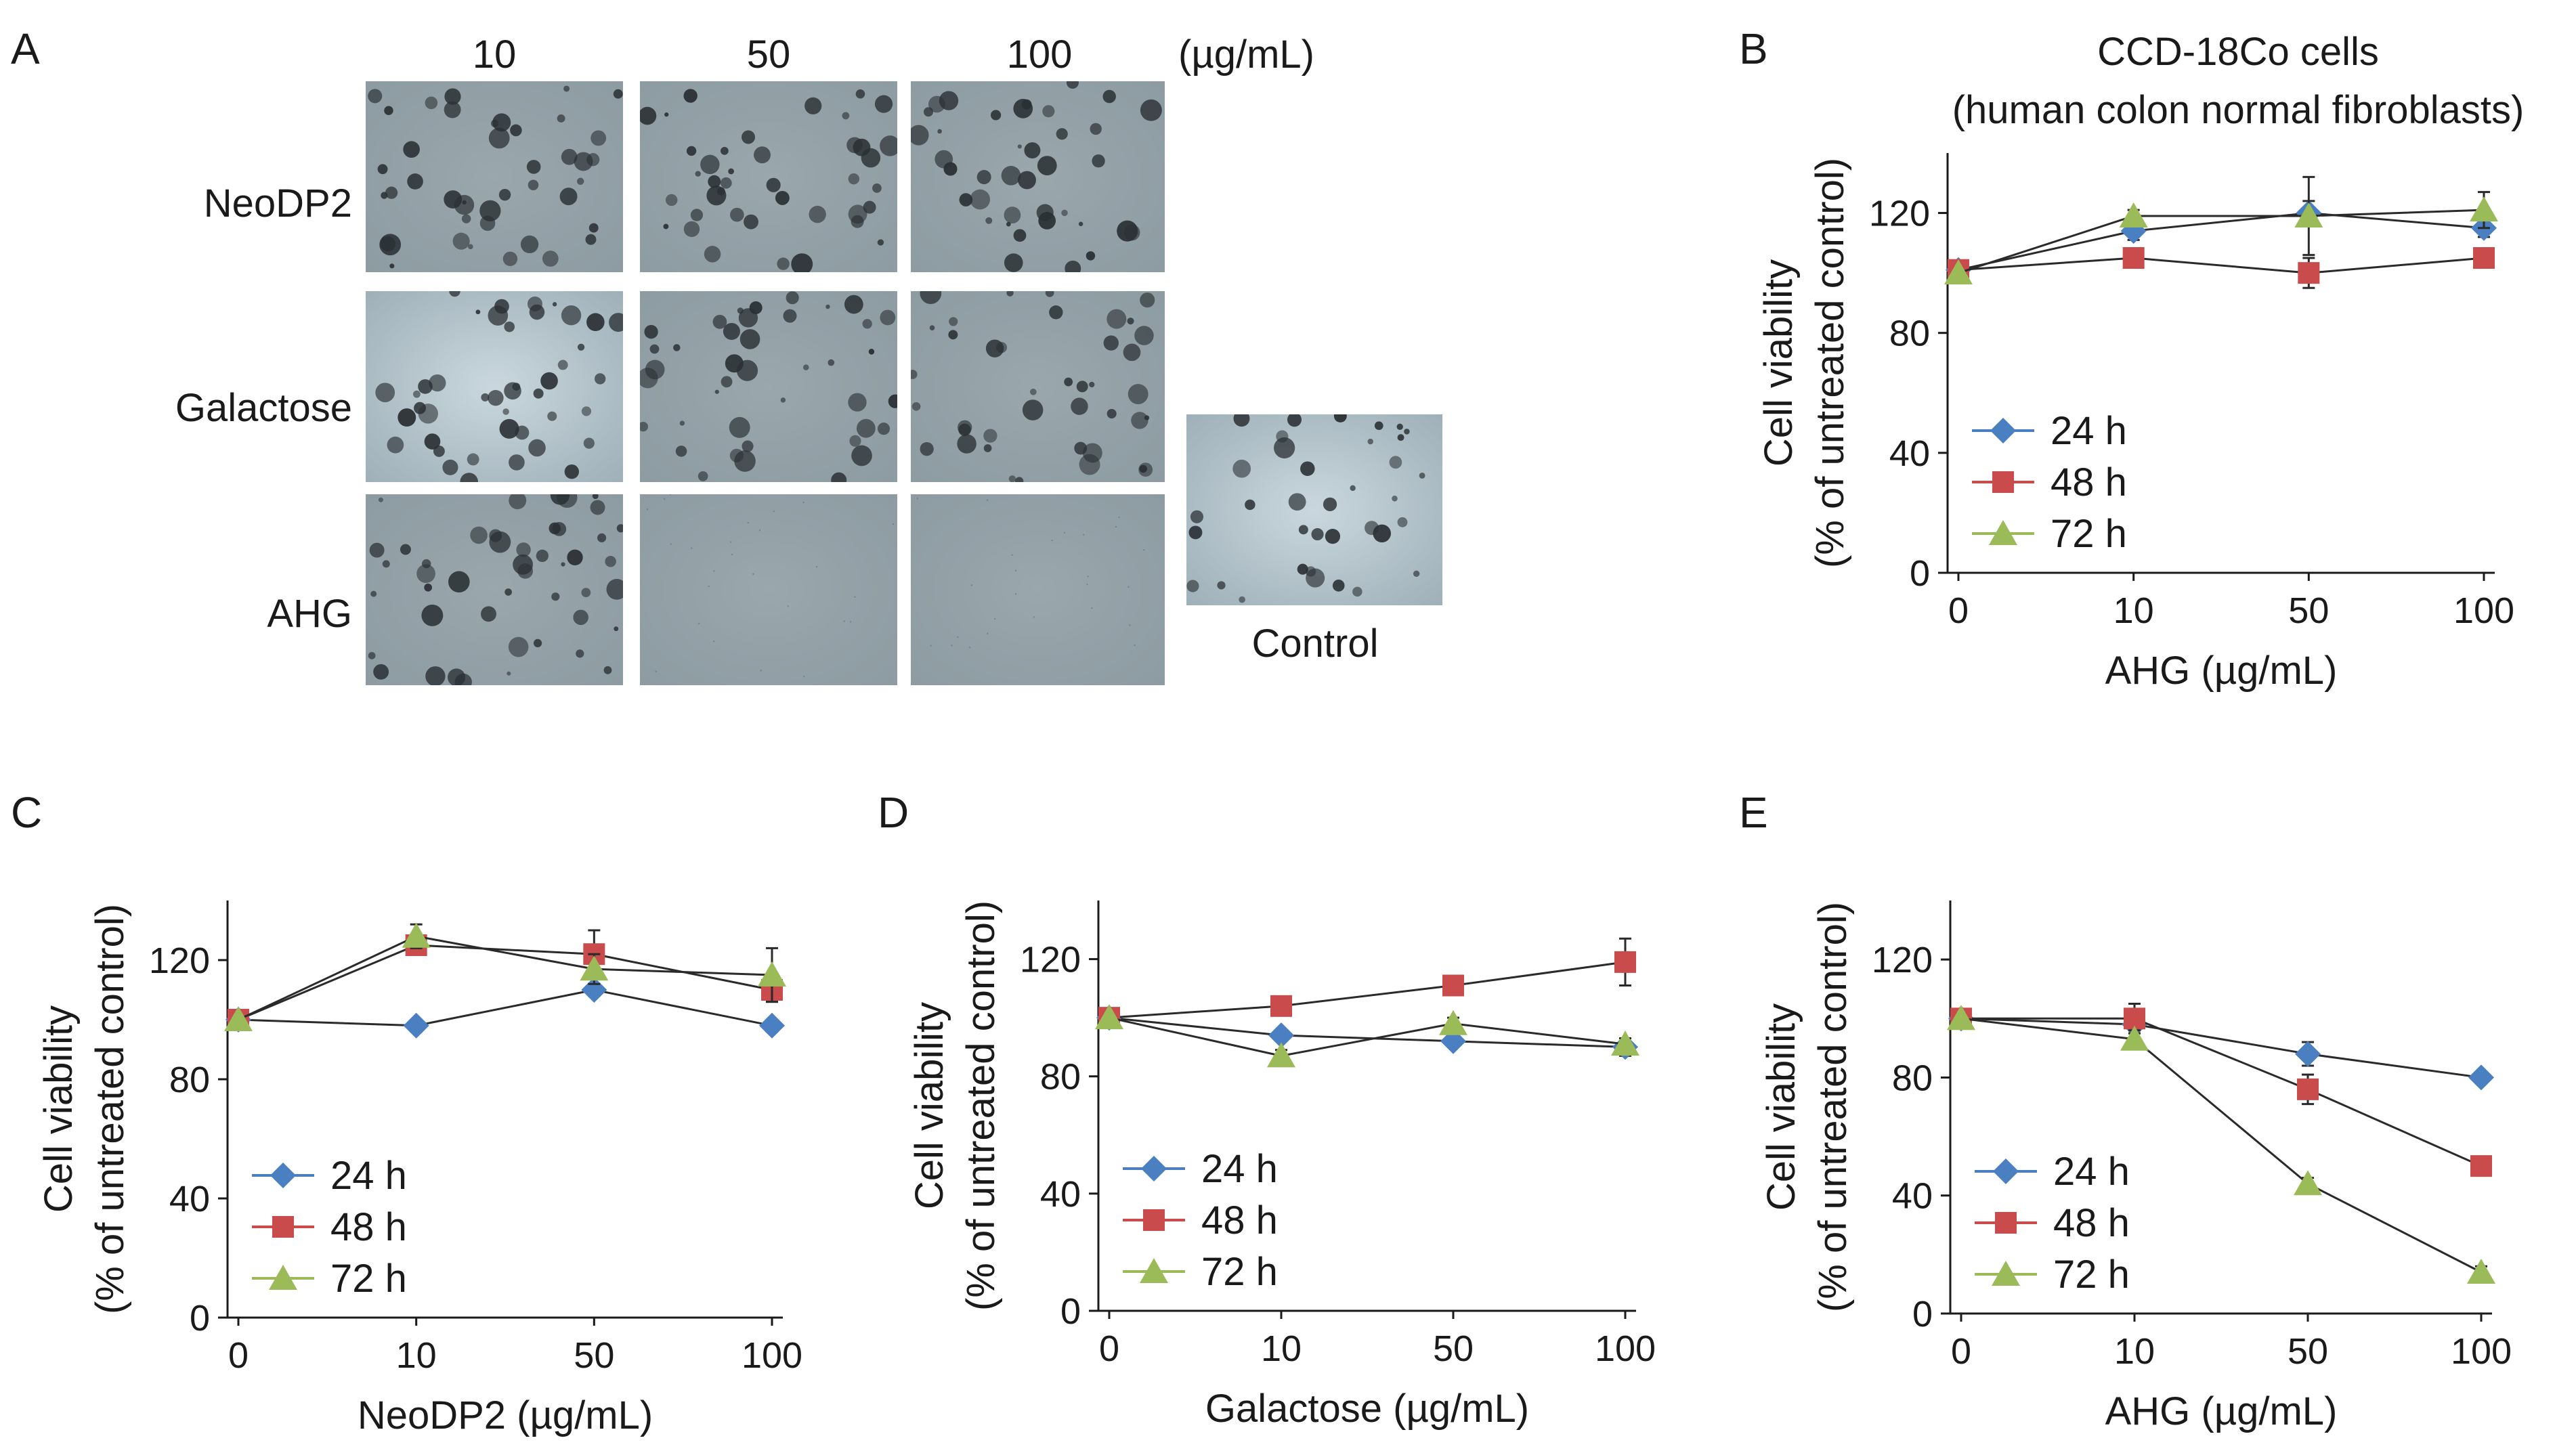  What do you see at coordinates (27, 812) in the screenshot?
I see `panel-letter-c: C` at bounding box center [27, 812].